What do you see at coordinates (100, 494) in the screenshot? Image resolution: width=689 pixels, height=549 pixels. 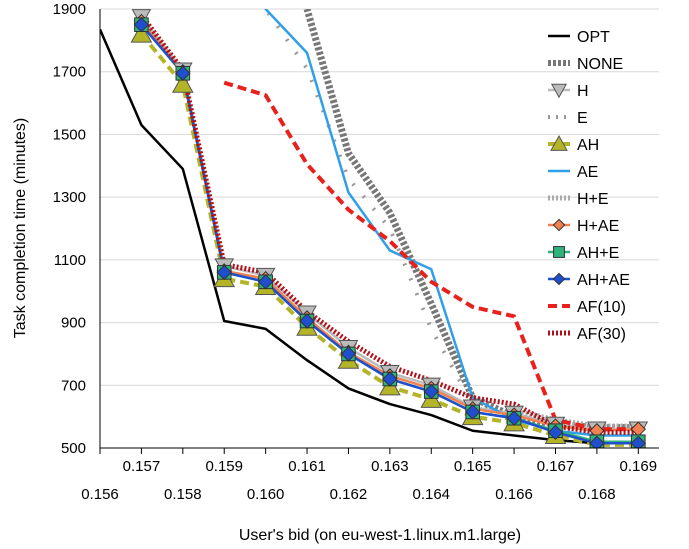 I see `x-tick-label: 0.156` at bounding box center [100, 494].